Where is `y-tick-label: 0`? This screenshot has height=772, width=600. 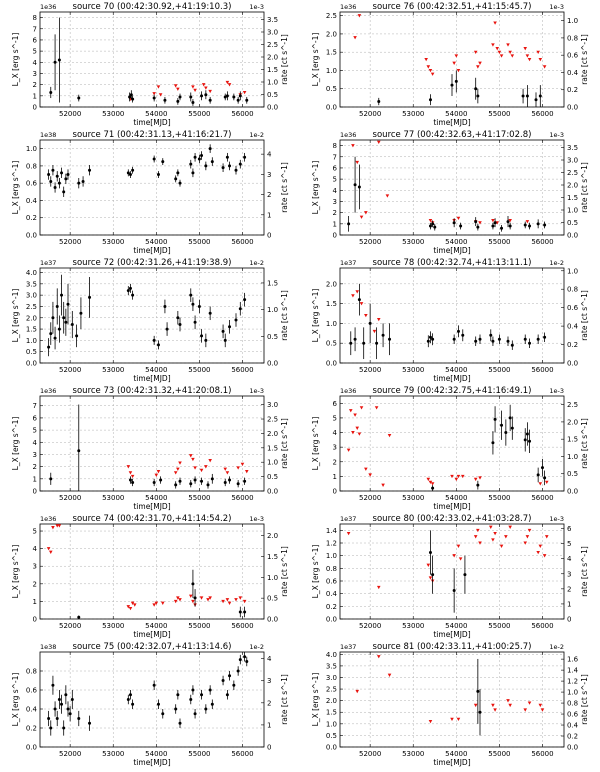 y-tick-label: 0 is located at coordinates (335, 236).